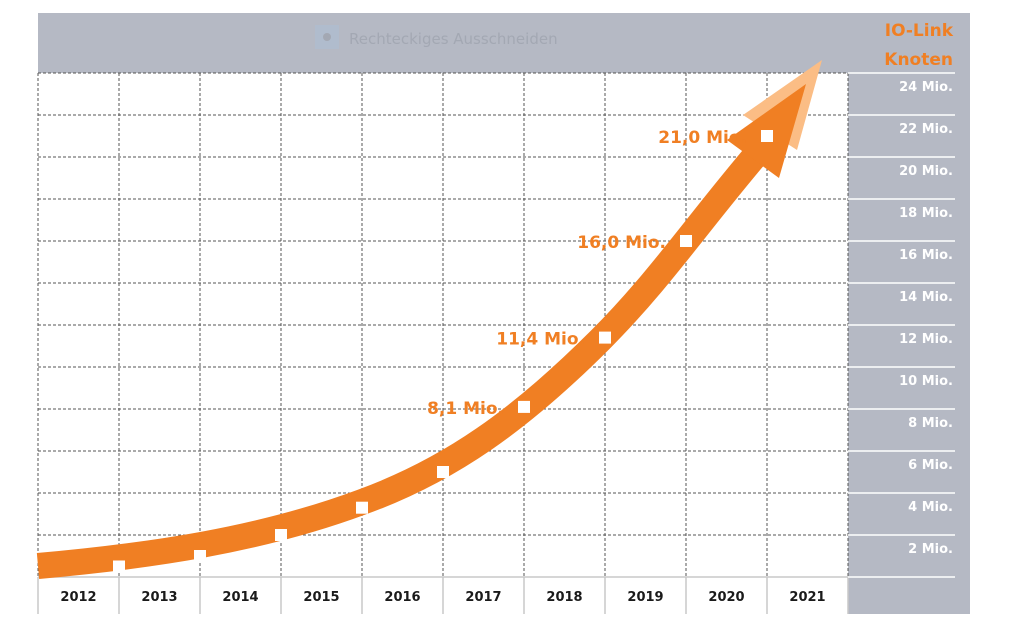  I want to click on x-tick-label: 2021, so click(807, 597).